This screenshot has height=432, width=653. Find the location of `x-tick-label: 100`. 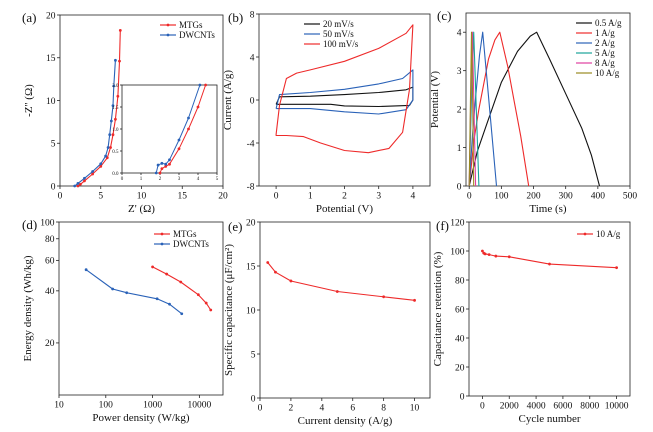

x-tick-label: 100 is located at coordinates (501, 197).